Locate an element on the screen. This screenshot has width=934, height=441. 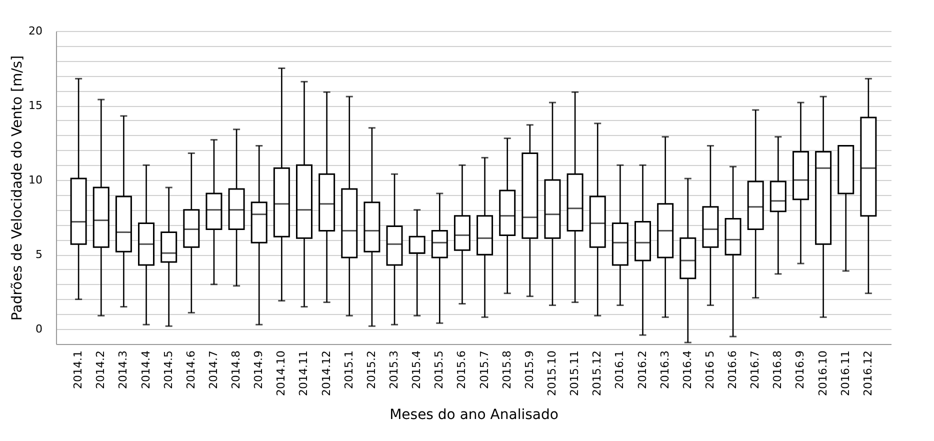
x-tick-label: 2014.6 is located at coordinates (191, 369).